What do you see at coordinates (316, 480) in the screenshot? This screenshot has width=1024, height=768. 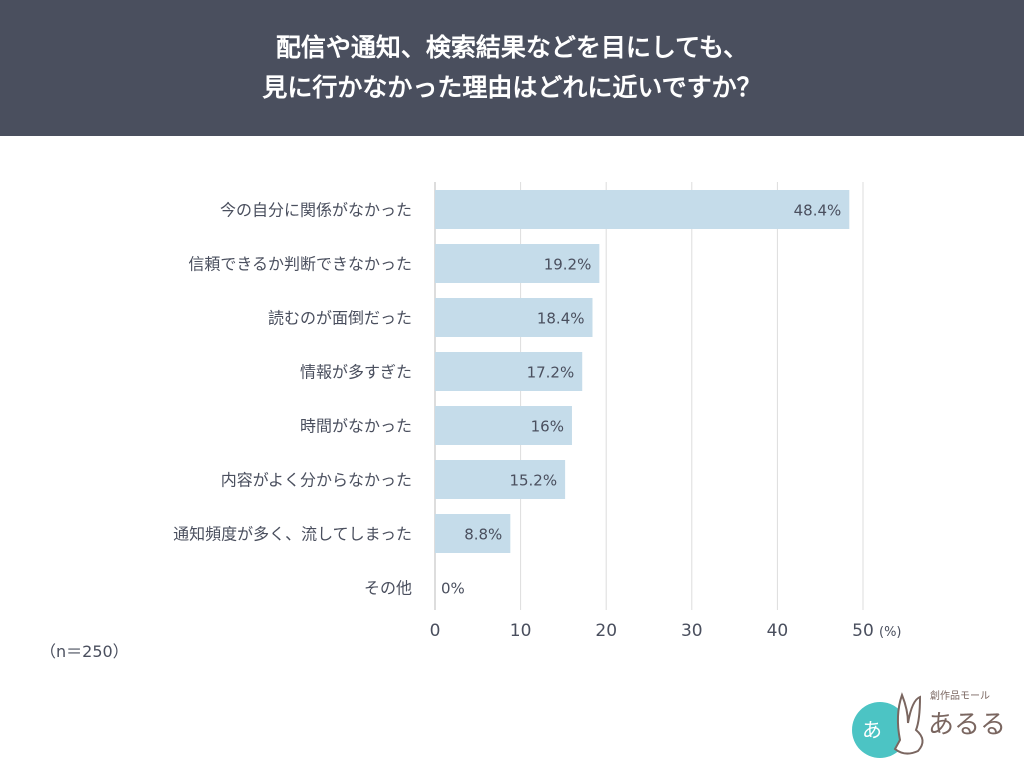 I see `category-label: 内容がよく分からなかった` at bounding box center [316, 480].